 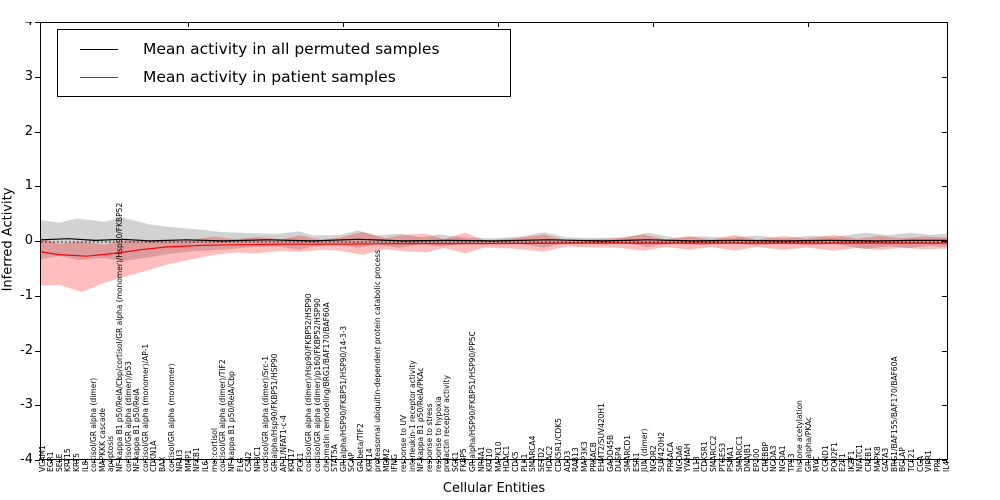 What do you see at coordinates (283, 443) in the screenshot?
I see `x-tick-label: AP-1/NFAT1-c-4` at bounding box center [283, 443].